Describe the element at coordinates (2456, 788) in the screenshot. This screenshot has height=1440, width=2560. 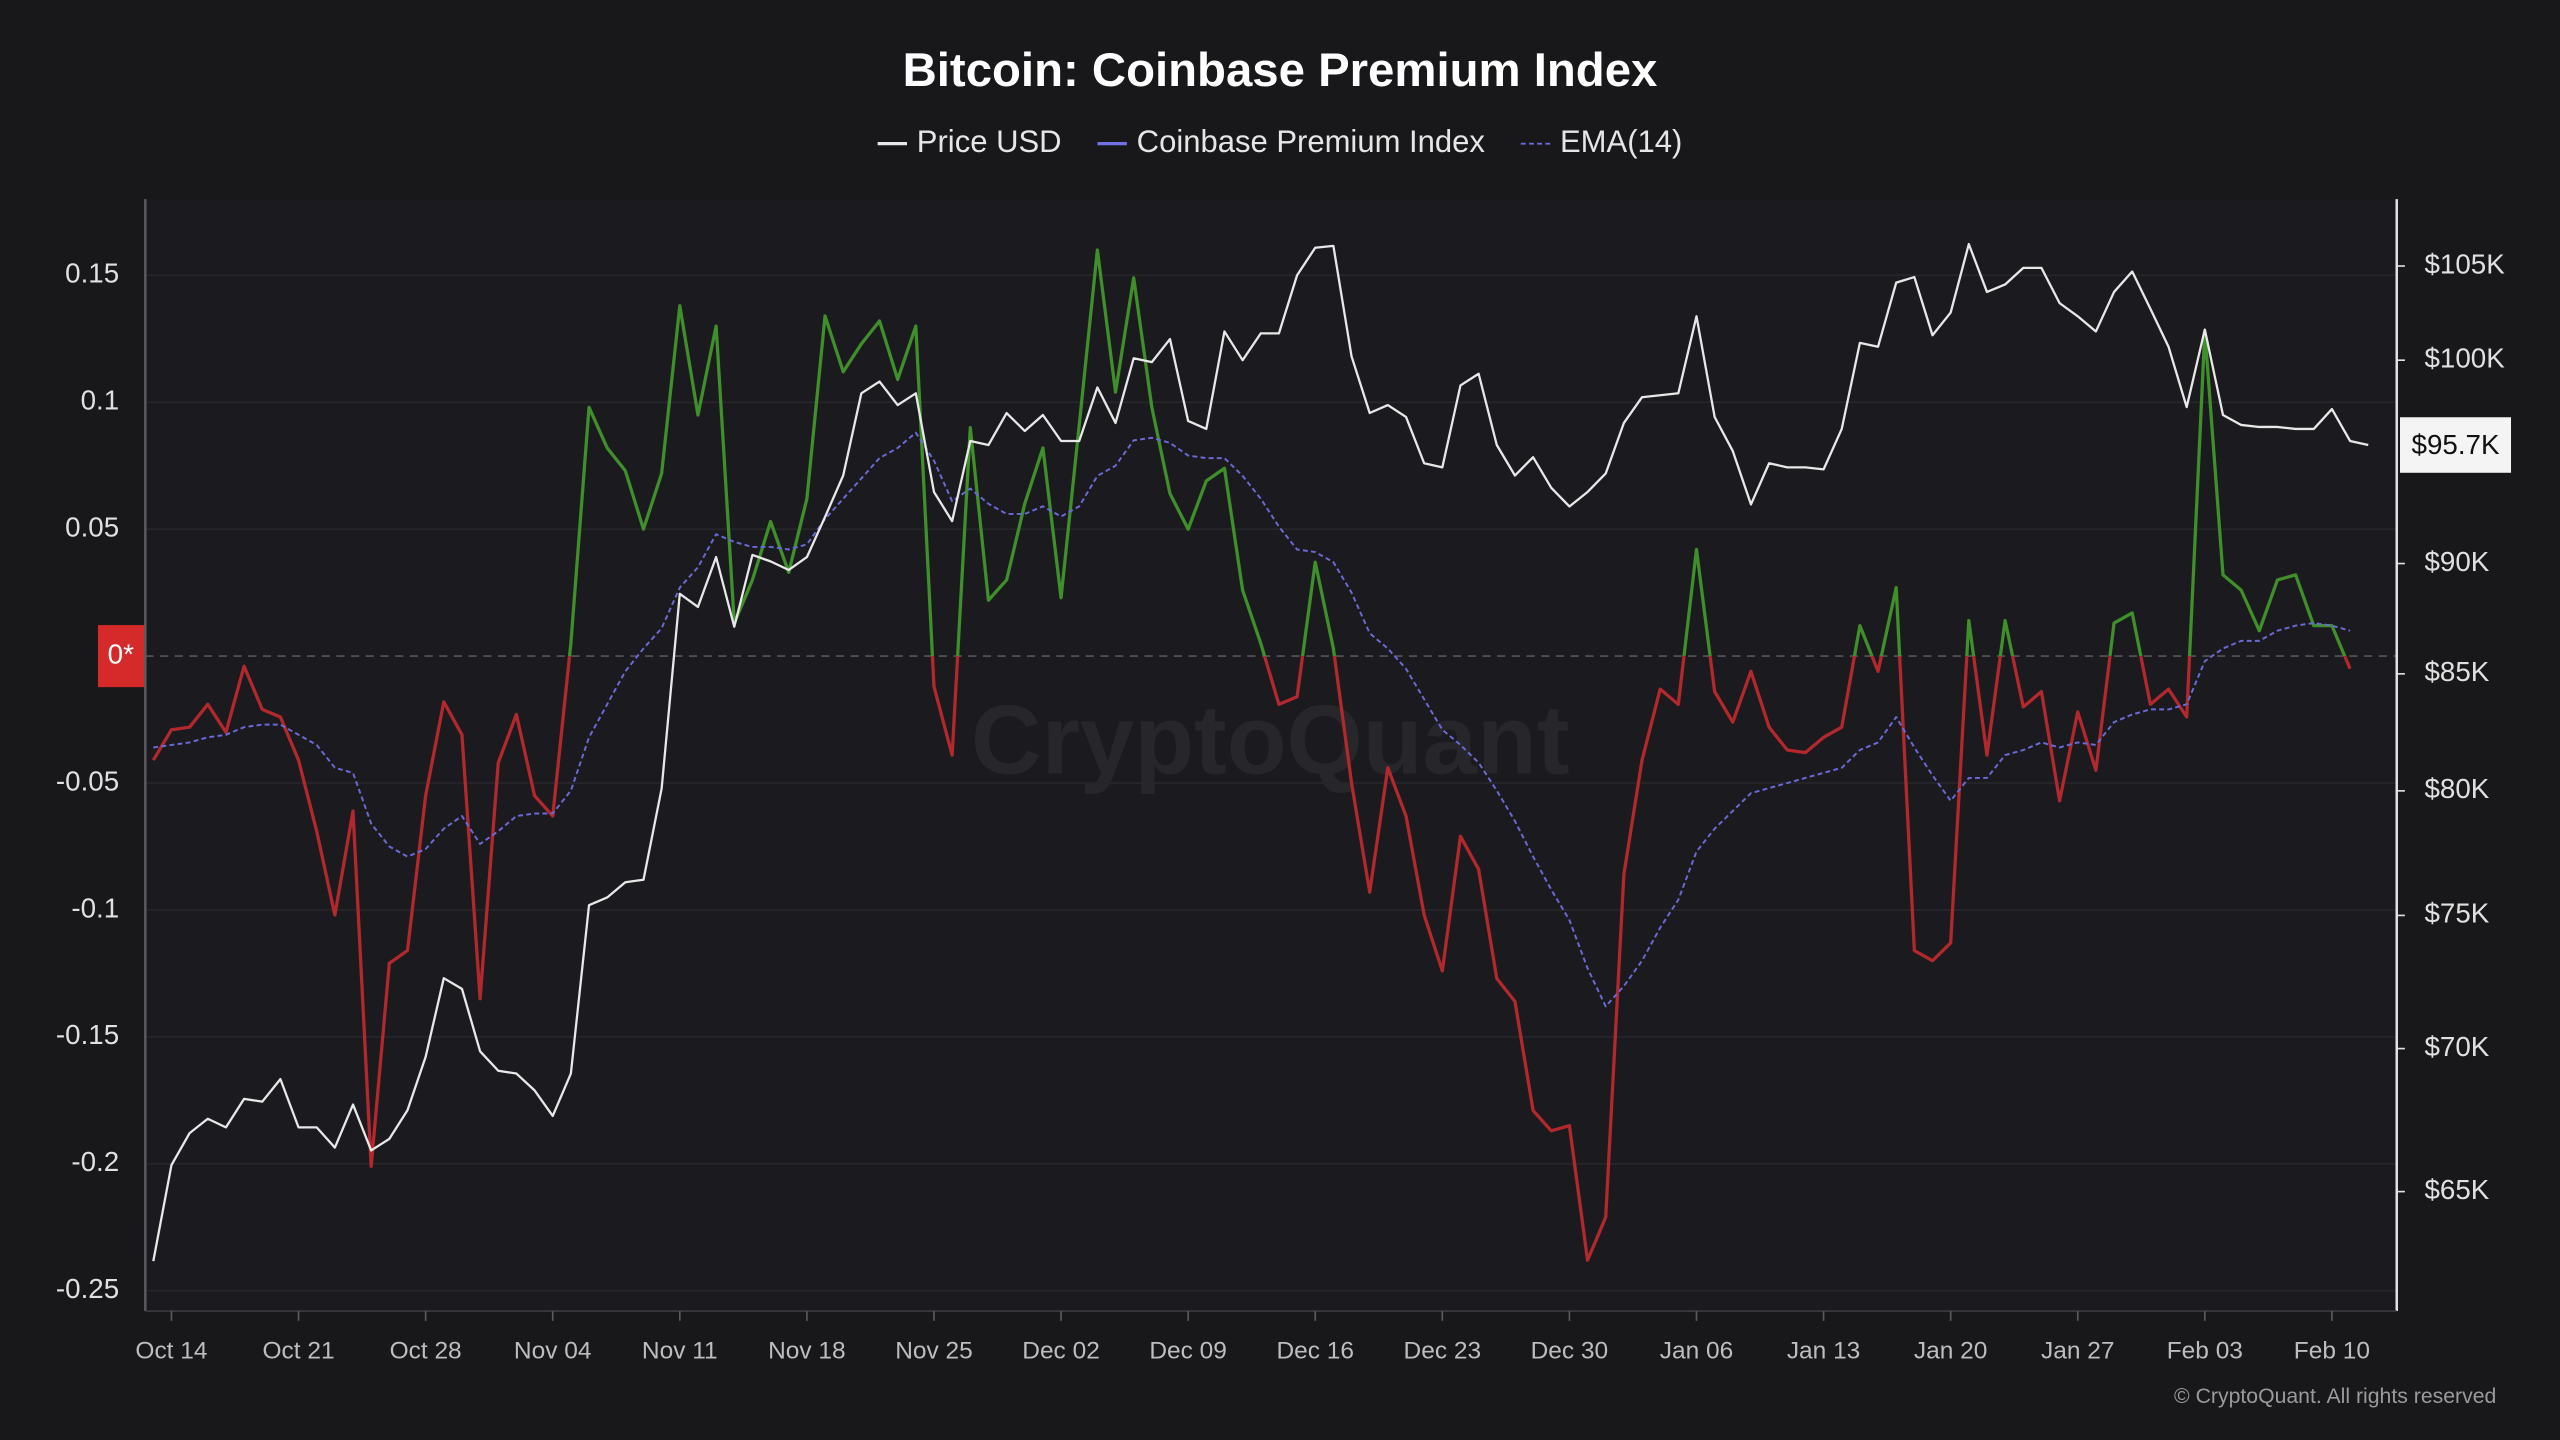
I see `y2-tick-label: $80K` at that location.